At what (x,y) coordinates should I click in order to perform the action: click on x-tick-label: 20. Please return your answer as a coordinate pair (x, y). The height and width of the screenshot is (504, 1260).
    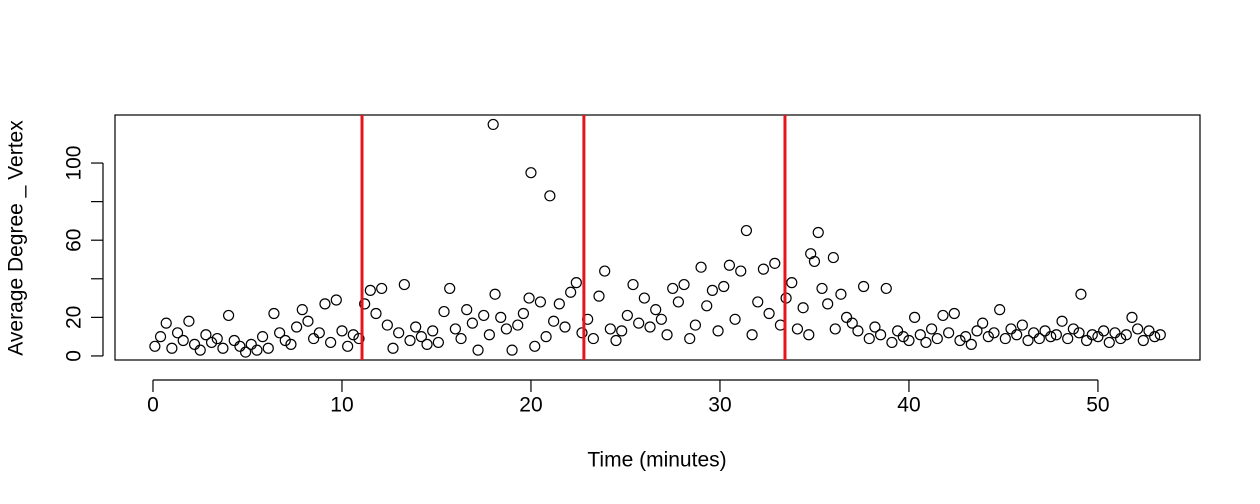
    Looking at the image, I should click on (530, 405).